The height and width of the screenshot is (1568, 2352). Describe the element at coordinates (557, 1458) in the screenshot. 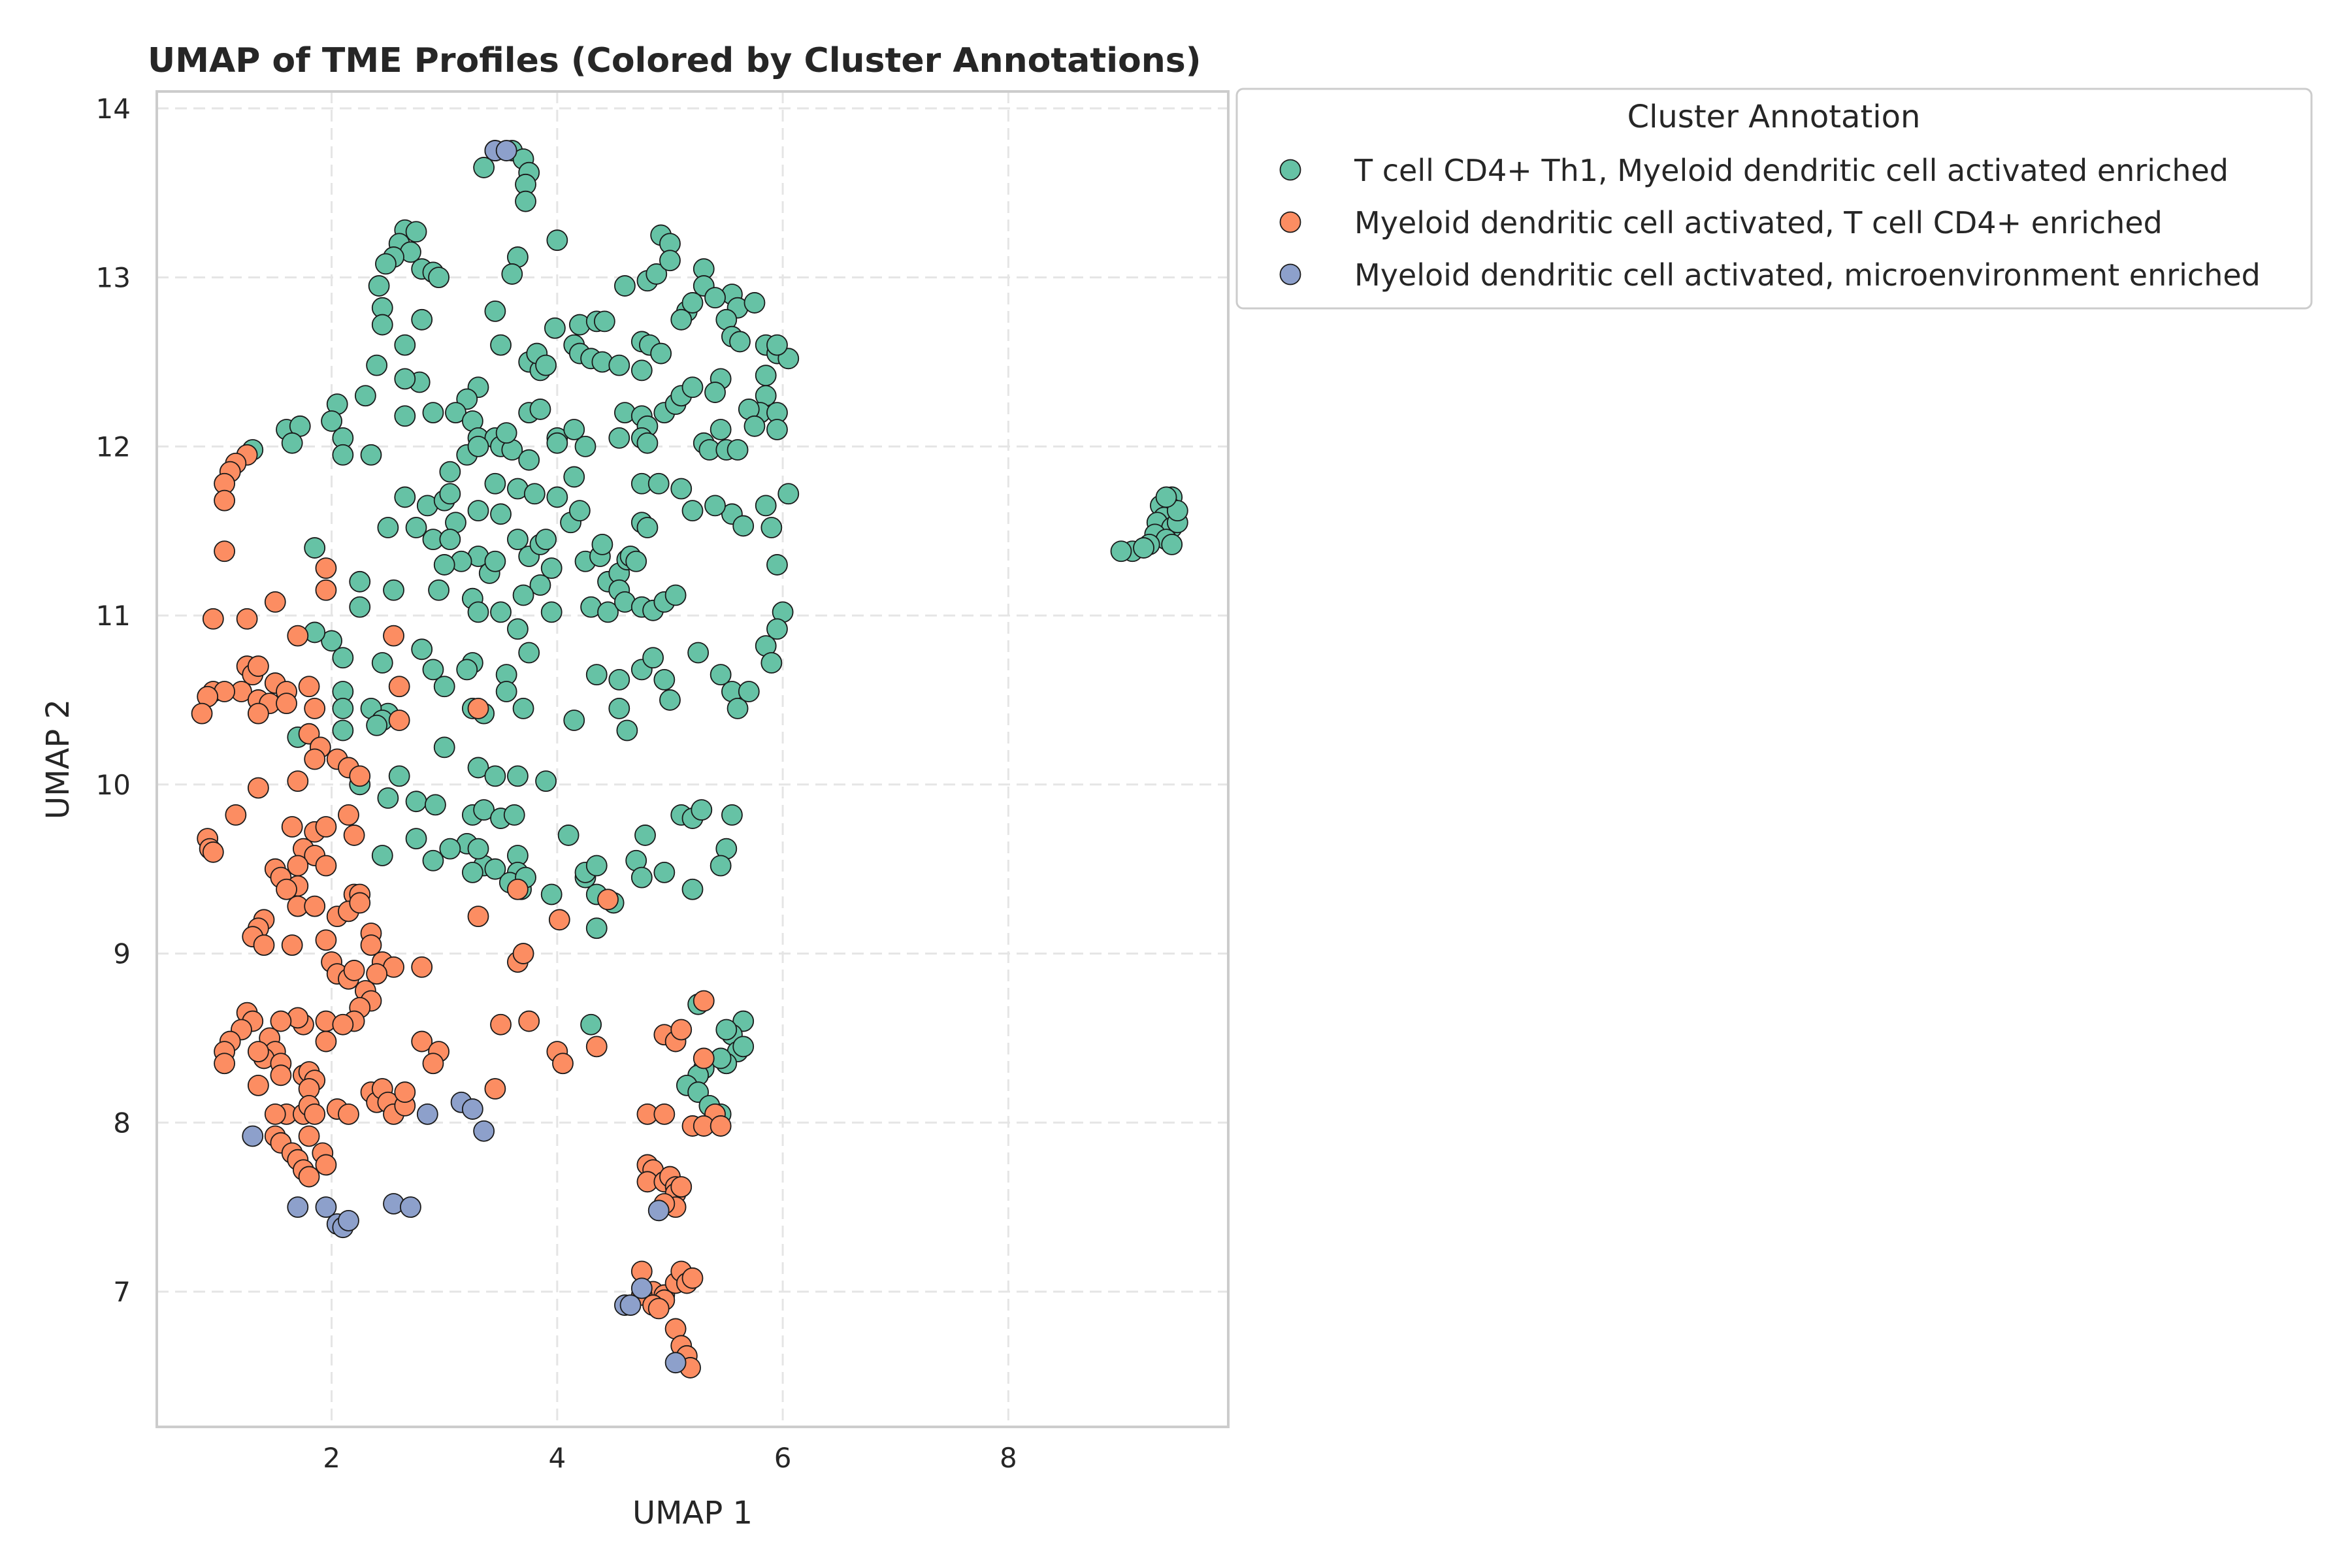

I see `x-tick-label: 4` at that location.